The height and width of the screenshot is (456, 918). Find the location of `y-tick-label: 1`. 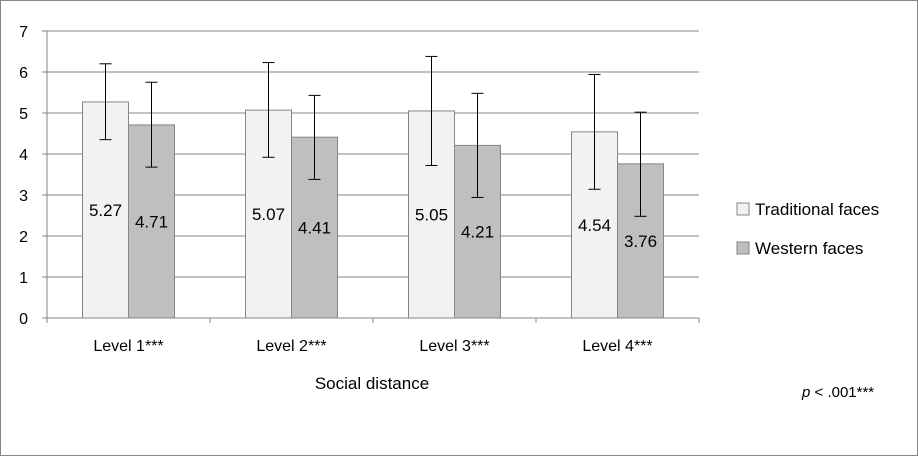

y-tick-label: 1 is located at coordinates (23, 278).